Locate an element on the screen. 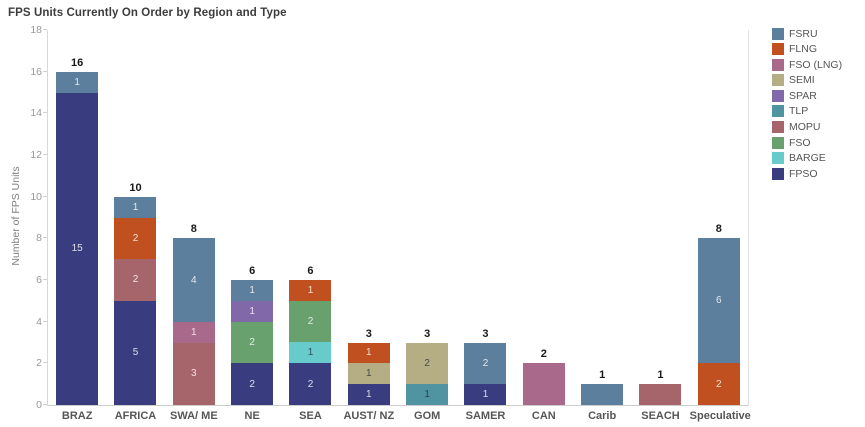 The height and width of the screenshot is (427, 865). x-axis-label: CAN is located at coordinates (543, 416).